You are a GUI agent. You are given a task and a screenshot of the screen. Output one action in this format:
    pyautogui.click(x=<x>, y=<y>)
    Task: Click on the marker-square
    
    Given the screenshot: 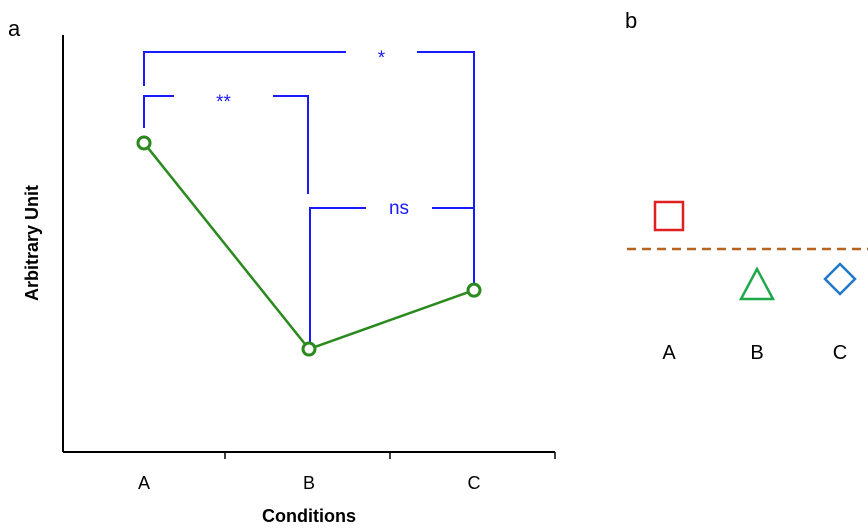 What is the action you would take?
    pyautogui.click(x=669, y=216)
    